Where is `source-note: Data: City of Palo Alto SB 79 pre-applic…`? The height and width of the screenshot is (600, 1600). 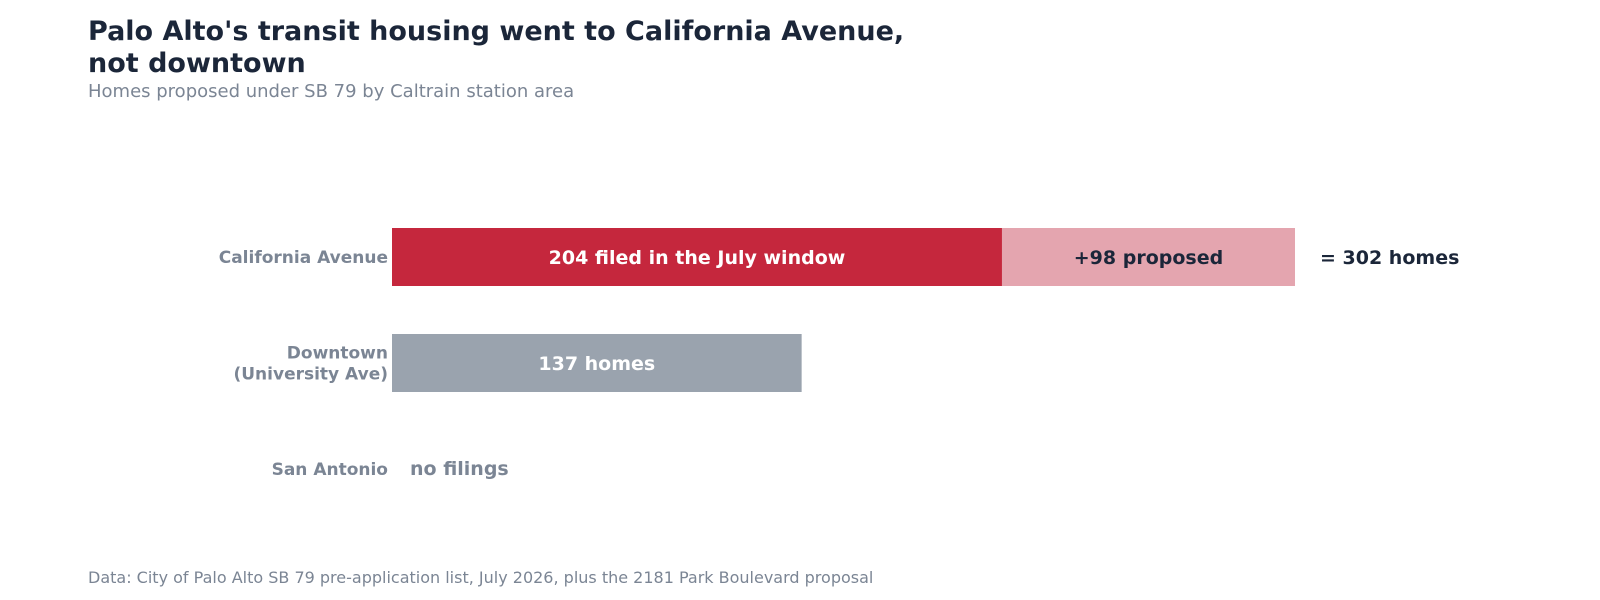 source-note: Data: City of Palo Alto SB 79 pre-applic… is located at coordinates (481, 577).